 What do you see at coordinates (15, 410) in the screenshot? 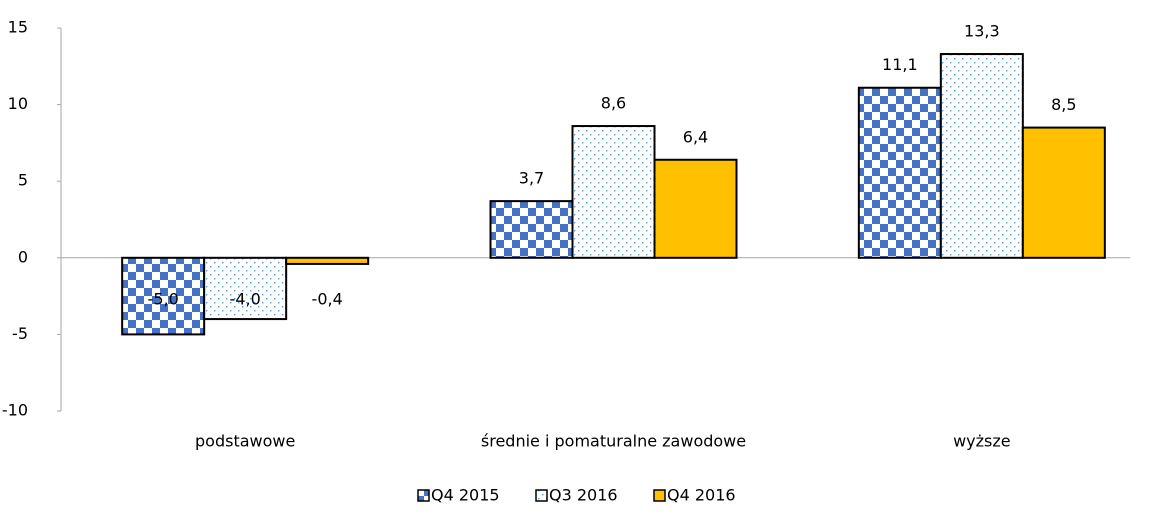
I see `y-tick-label: -10` at bounding box center [15, 410].